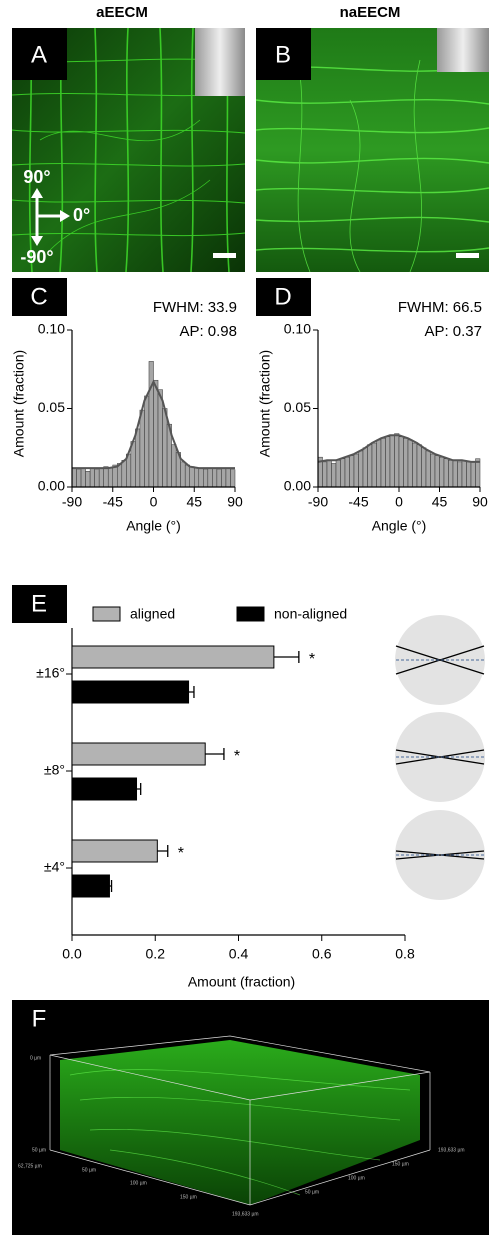  I want to click on significance-mark: *, so click(237, 756).